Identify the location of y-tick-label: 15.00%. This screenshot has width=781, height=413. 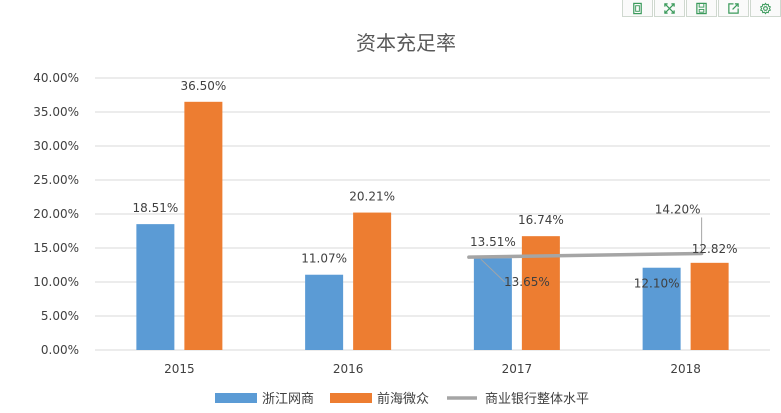
(56, 248).